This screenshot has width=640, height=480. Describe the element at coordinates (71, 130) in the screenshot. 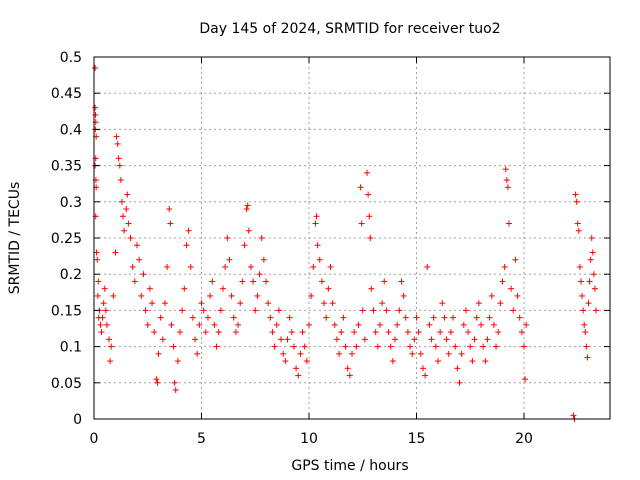

I see `y-tick-label: 0.4` at that location.